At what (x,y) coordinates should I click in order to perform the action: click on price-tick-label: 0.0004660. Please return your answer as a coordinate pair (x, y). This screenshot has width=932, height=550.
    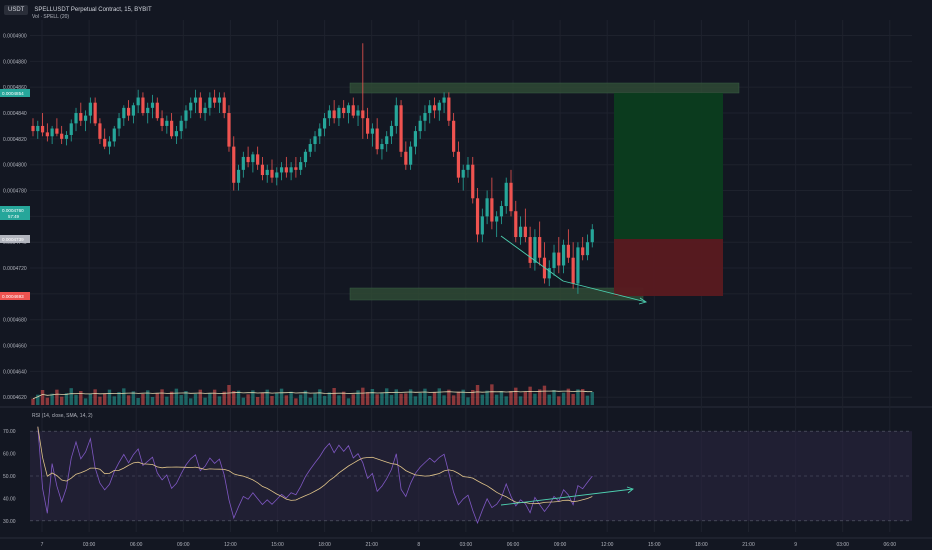
    Looking at the image, I should click on (15, 347).